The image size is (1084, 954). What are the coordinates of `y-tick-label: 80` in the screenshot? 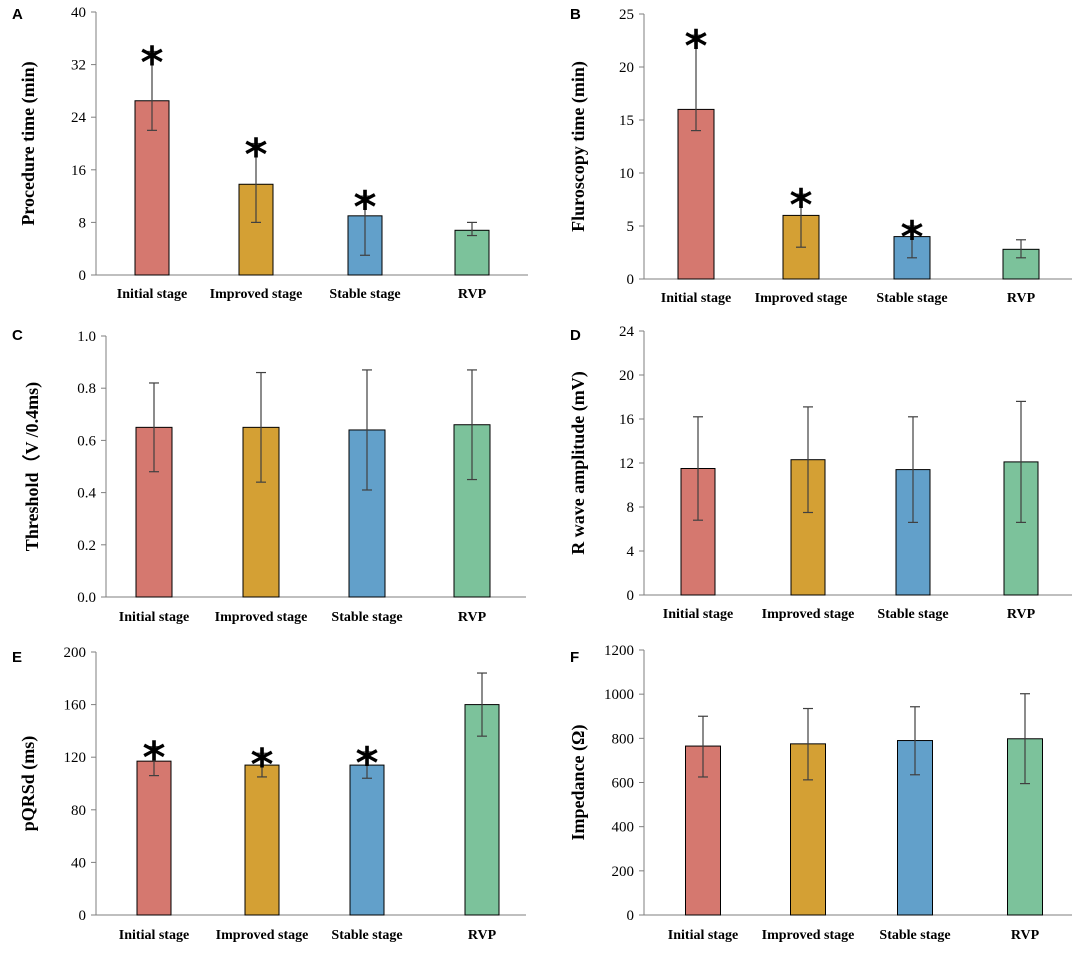 It's located at (78, 811).